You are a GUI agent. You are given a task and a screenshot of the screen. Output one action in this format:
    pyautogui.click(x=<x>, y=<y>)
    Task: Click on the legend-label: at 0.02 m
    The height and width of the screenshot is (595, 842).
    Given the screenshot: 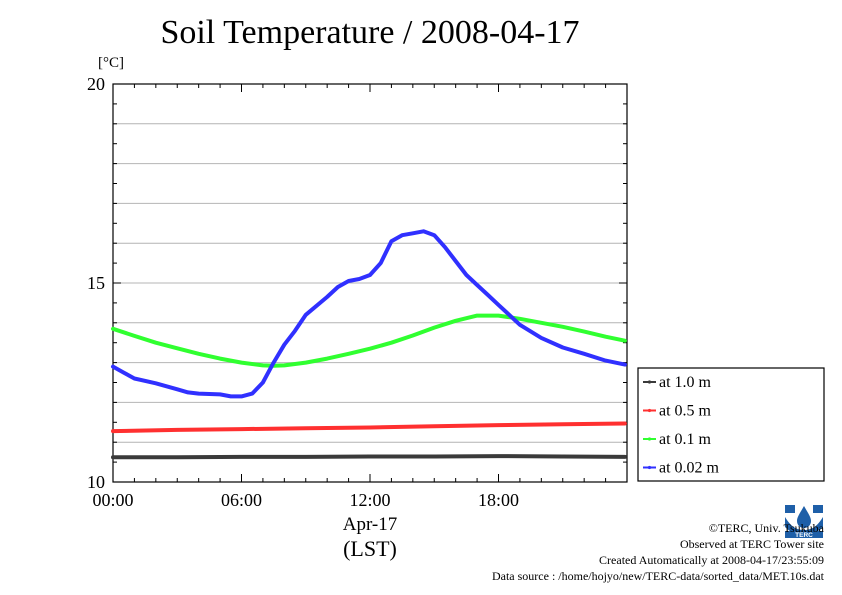 What is the action you would take?
    pyautogui.click(x=689, y=468)
    